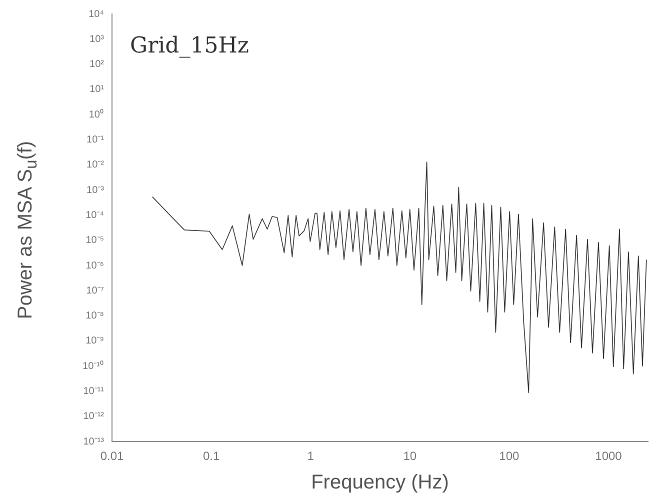 The height and width of the screenshot is (503, 656). What do you see at coordinates (95, 215) in the screenshot?
I see `y-tick-label: 10⁻⁴` at bounding box center [95, 215].